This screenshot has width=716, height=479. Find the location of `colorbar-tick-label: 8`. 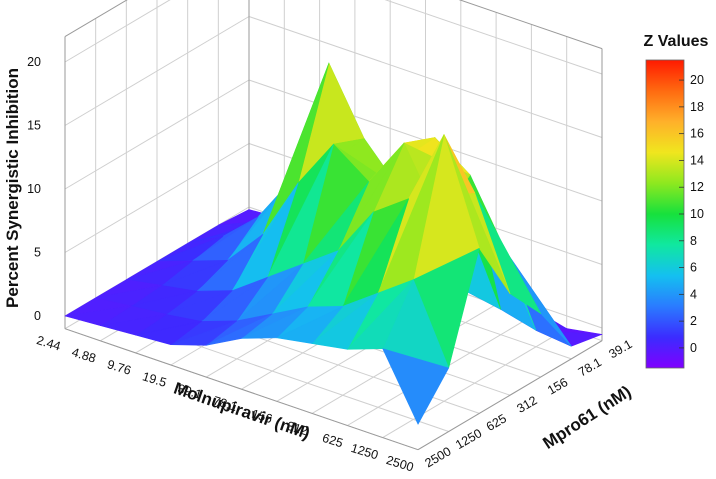

colorbar-tick-label: 8 is located at coordinates (693, 241).